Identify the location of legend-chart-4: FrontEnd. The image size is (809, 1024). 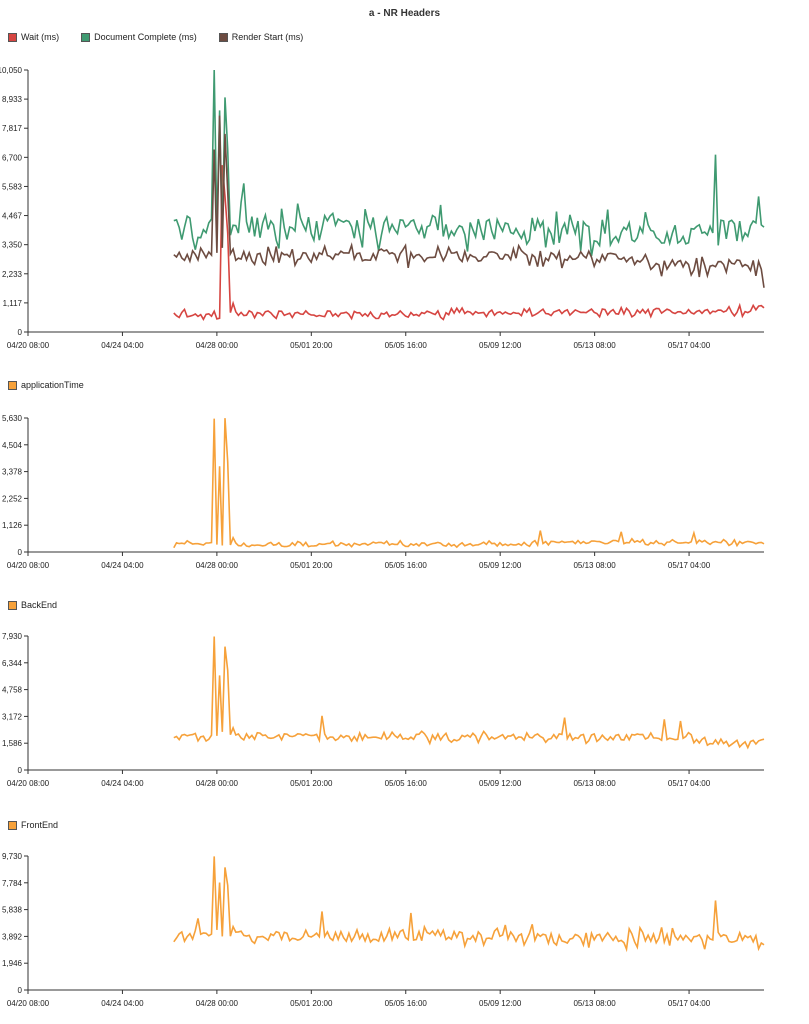
(44, 825).